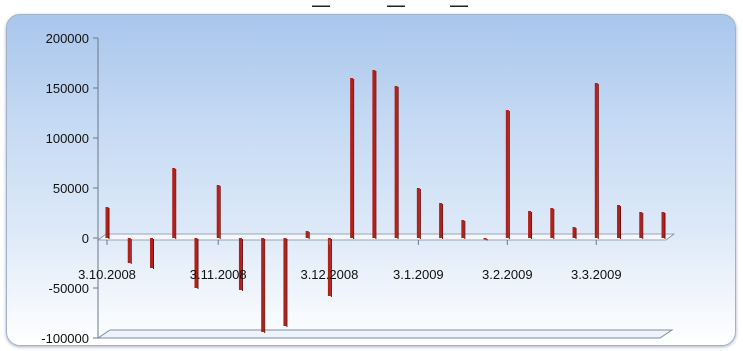 The image size is (743, 351). What do you see at coordinates (85, 238) in the screenshot?
I see `y-tick-label: 0` at bounding box center [85, 238].